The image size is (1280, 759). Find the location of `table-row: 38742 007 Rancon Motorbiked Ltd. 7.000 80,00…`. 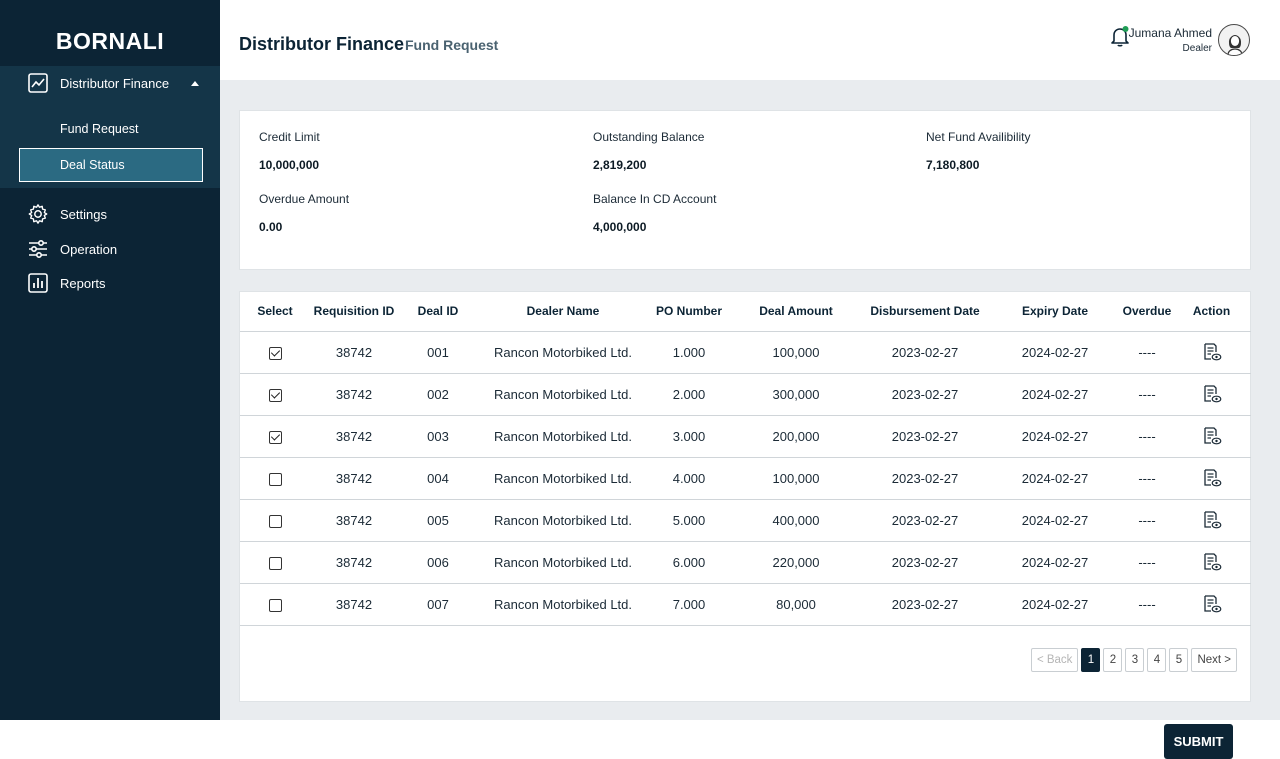

table-row: 38742 007 Rancon Motorbiked Ltd. 7.000 80,00… is located at coordinates (745, 604).